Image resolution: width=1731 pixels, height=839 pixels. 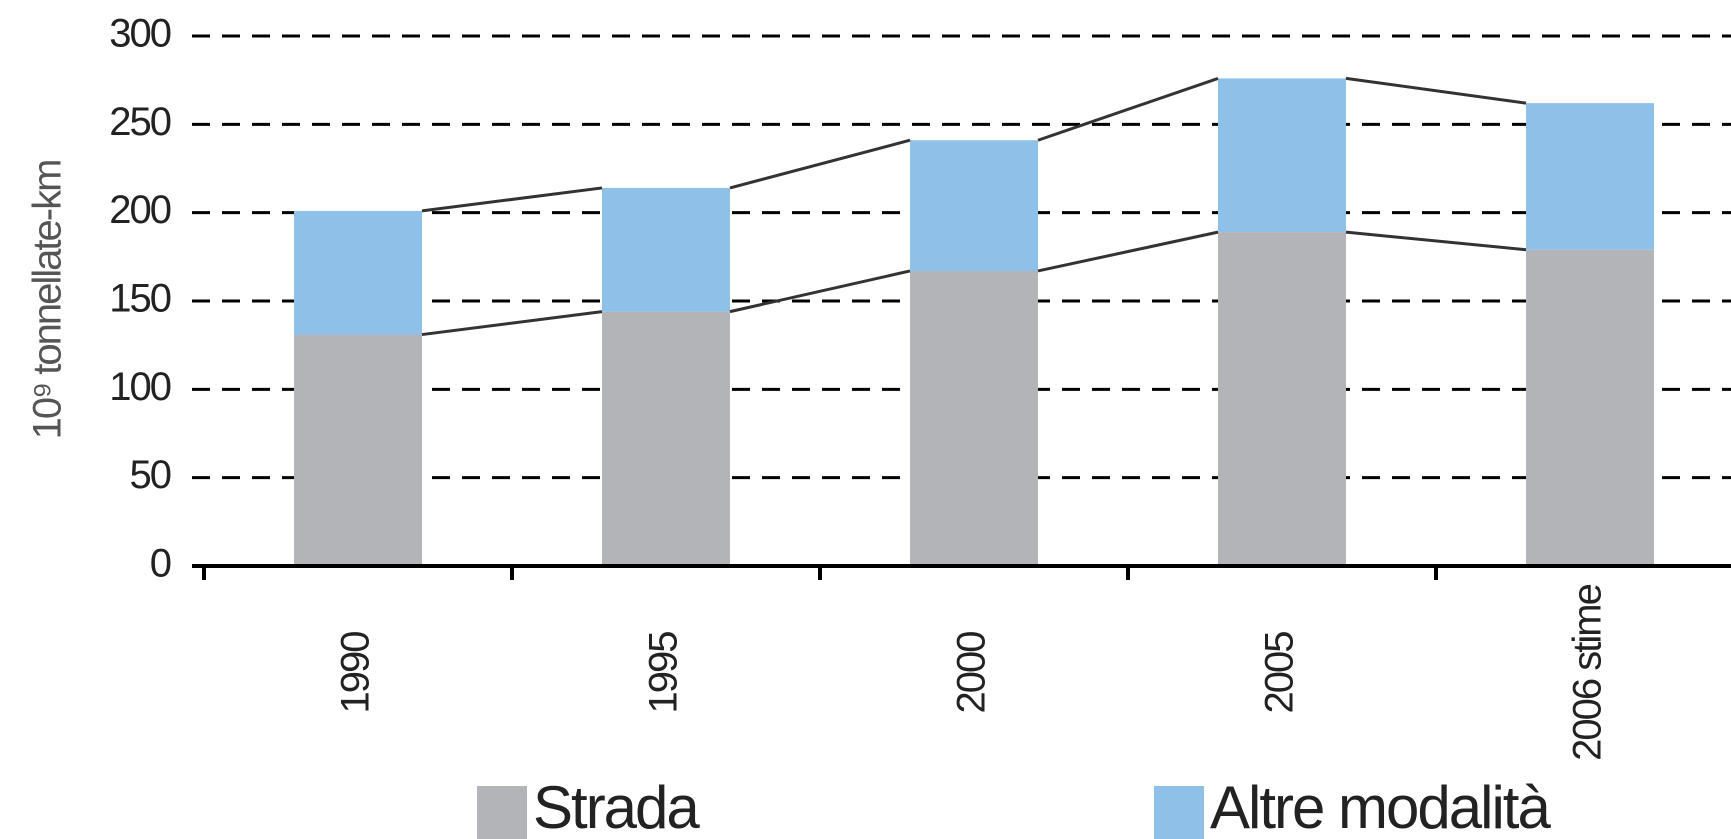 What do you see at coordinates (139, 387) in the screenshot?
I see `y-tick-label: 100` at bounding box center [139, 387].